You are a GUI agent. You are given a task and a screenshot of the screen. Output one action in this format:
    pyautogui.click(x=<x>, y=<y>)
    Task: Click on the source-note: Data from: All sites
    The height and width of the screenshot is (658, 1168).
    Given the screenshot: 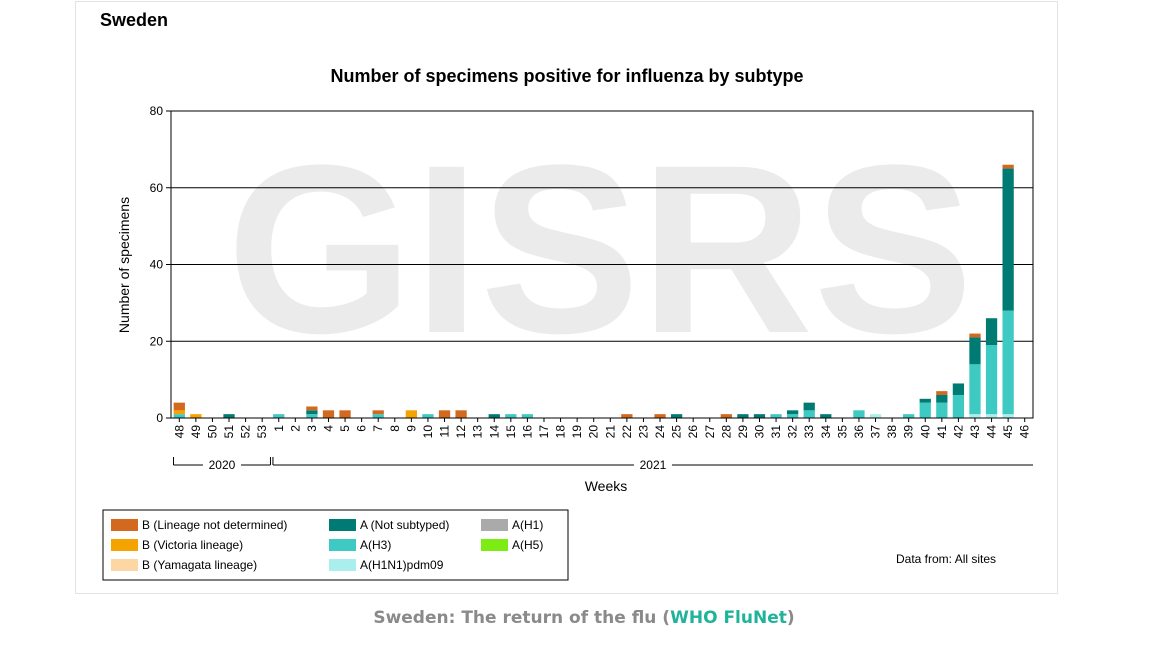 What is the action you would take?
    pyautogui.click(x=946, y=559)
    